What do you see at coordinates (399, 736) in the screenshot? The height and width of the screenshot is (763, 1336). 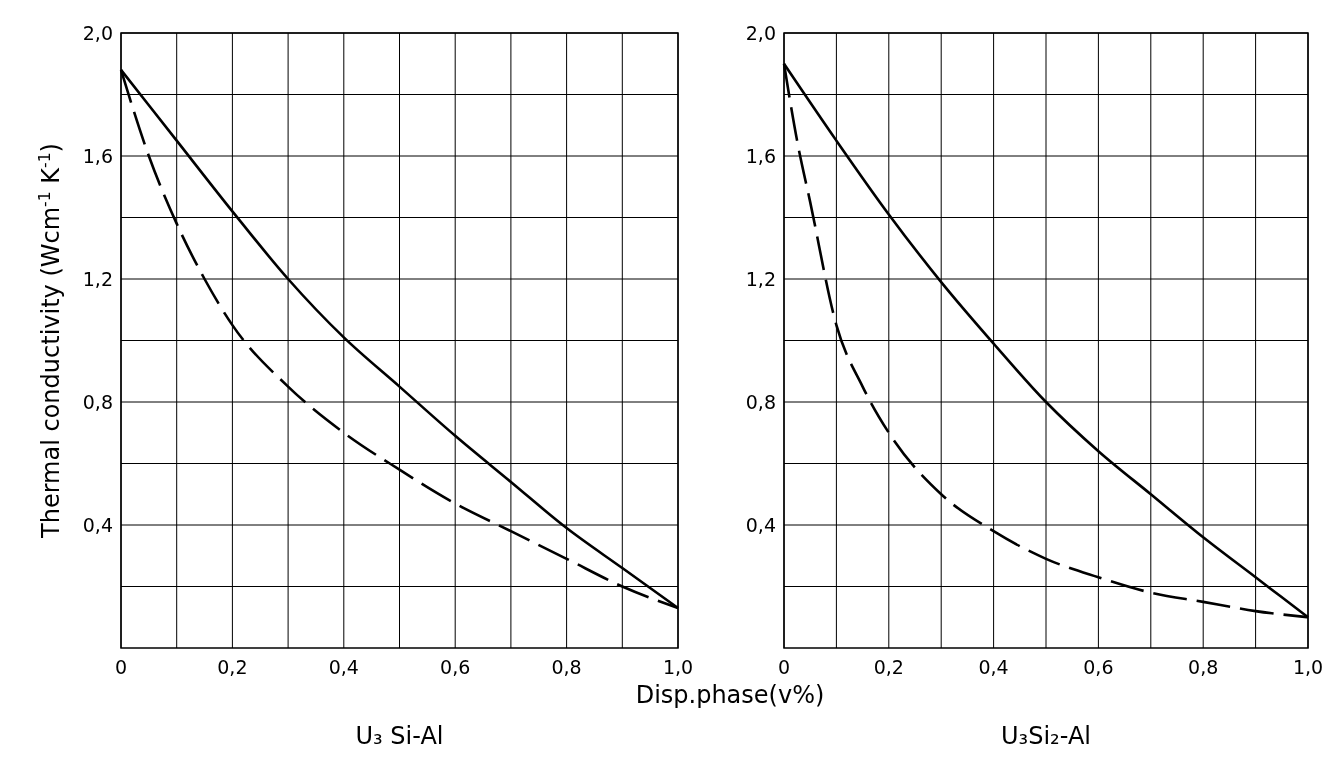 I see `text: U₃ Si-Al` at bounding box center [399, 736].